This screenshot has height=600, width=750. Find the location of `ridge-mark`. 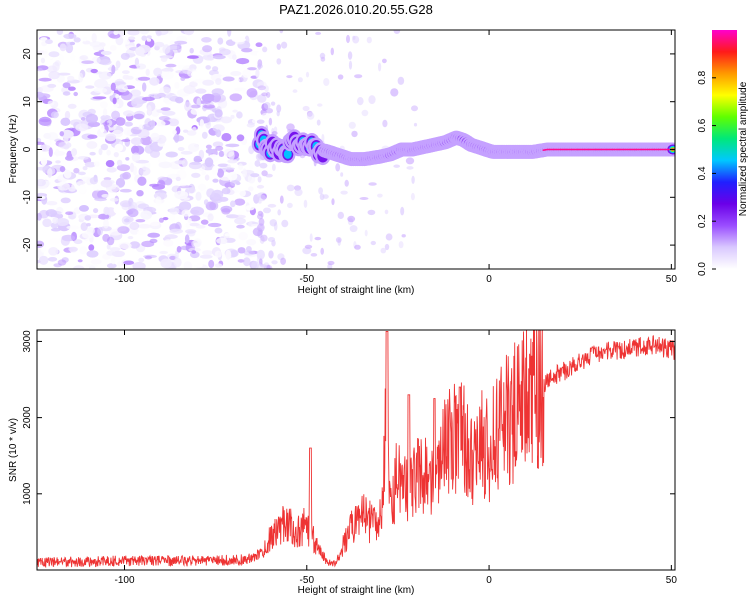

ridge-mark is located at coordinates (287, 154).